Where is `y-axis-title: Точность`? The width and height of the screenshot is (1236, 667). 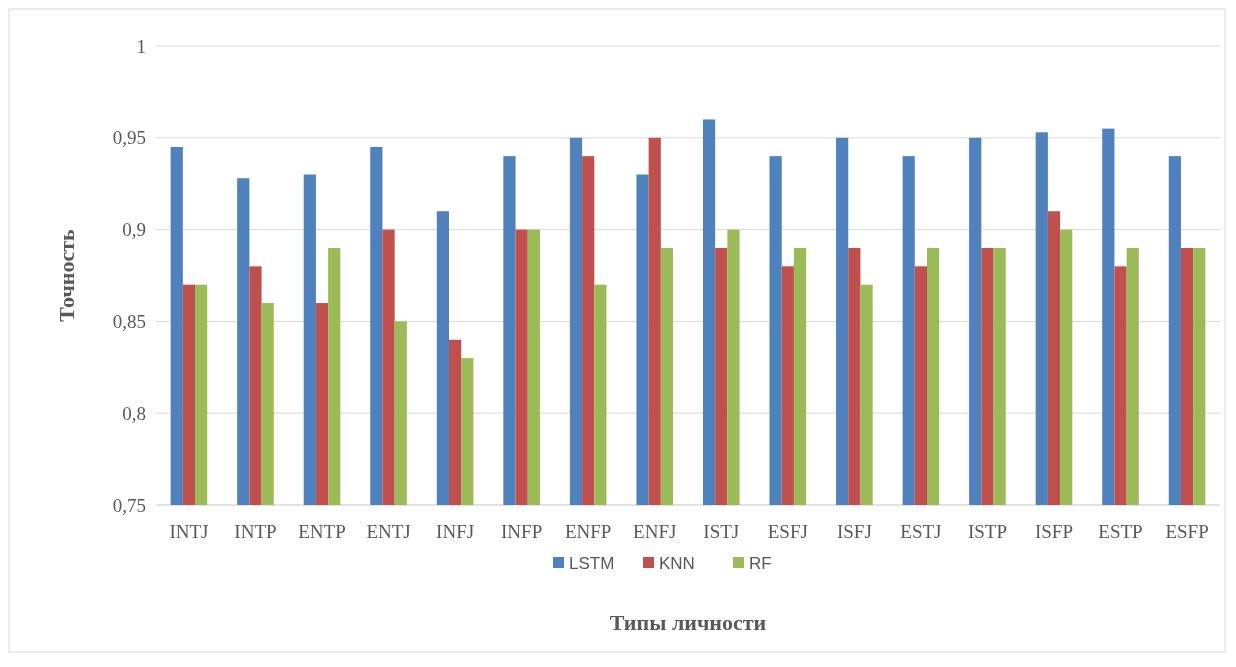
y-axis-title: Точность is located at coordinates (66, 275).